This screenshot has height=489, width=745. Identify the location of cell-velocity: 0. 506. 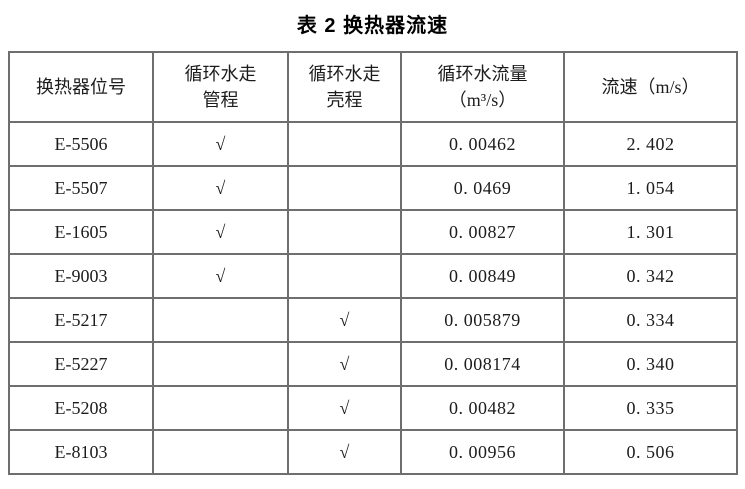
(650, 452).